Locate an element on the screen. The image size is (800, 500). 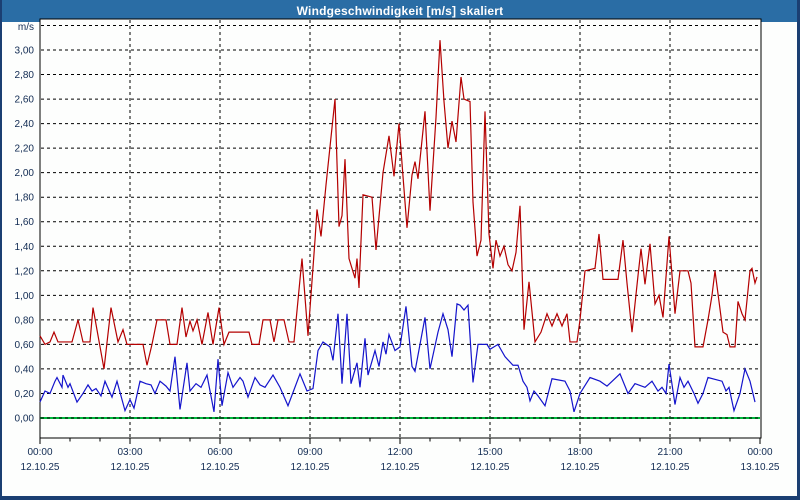
y-tick-label: 2,60 is located at coordinates (25, 100).